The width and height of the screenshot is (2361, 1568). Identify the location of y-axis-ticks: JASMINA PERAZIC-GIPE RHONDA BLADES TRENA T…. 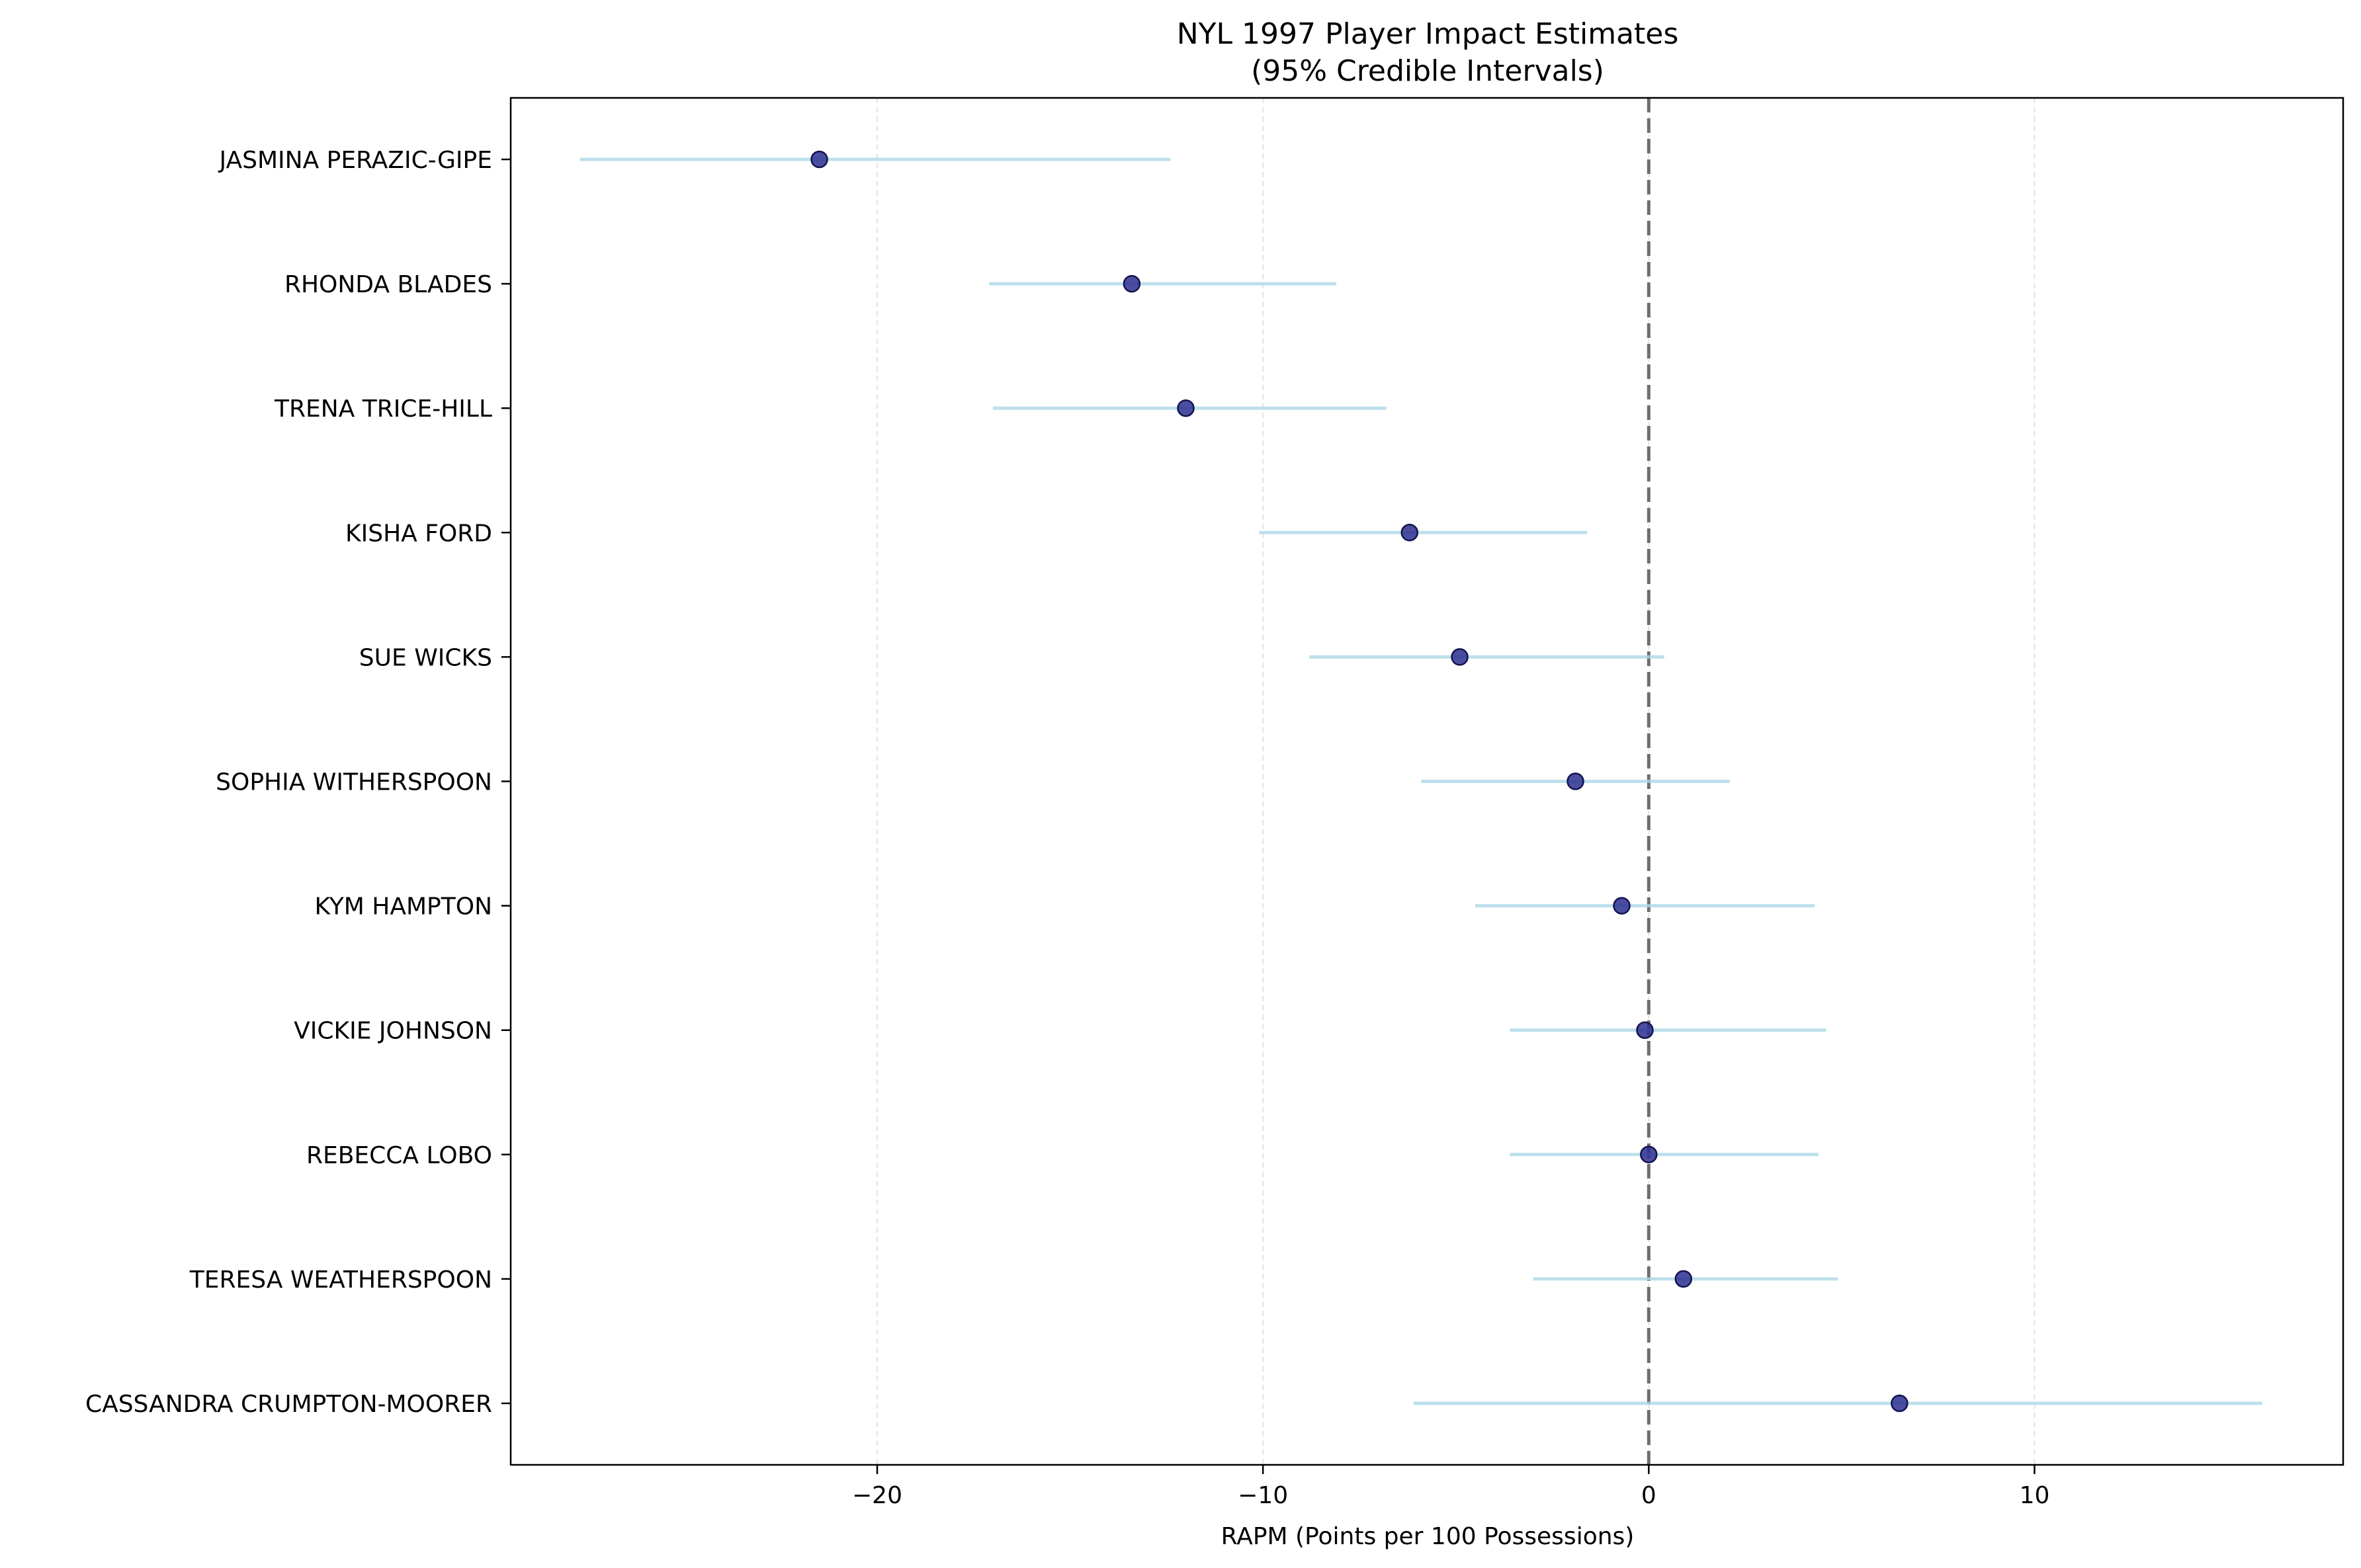
(298, 782).